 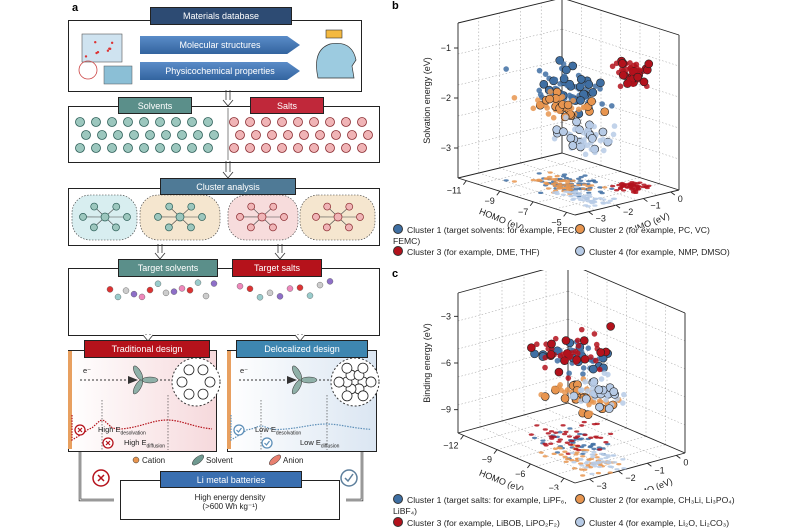 I want to click on legend-dot, so click(x=580, y=499).